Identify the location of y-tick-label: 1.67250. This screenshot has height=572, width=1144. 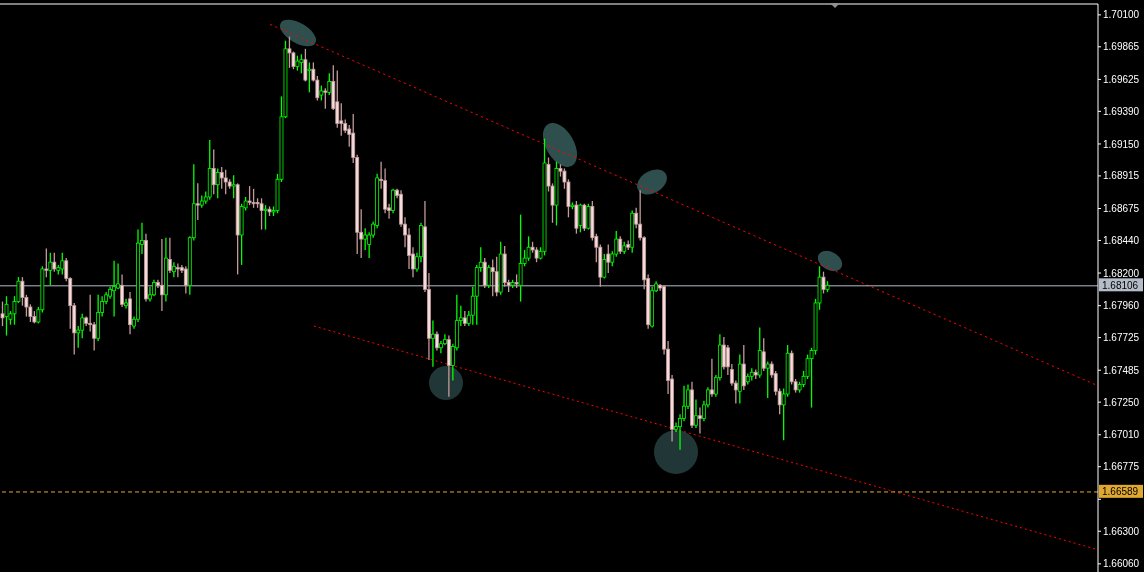
(1121, 402).